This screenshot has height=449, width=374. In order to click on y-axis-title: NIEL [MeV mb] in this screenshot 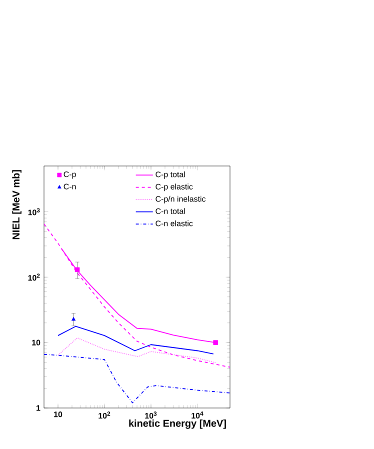, I will do `click(17, 205)`.